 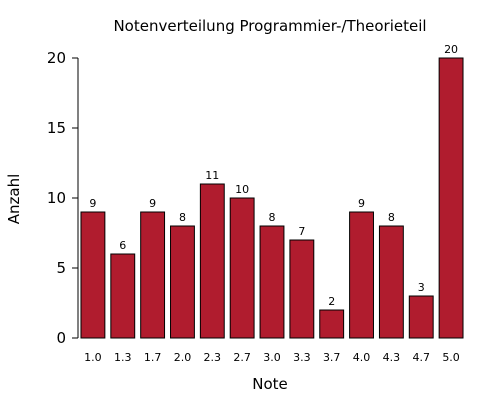 What do you see at coordinates (451, 49) in the screenshot?
I see `bar-value-label: 20` at bounding box center [451, 49].